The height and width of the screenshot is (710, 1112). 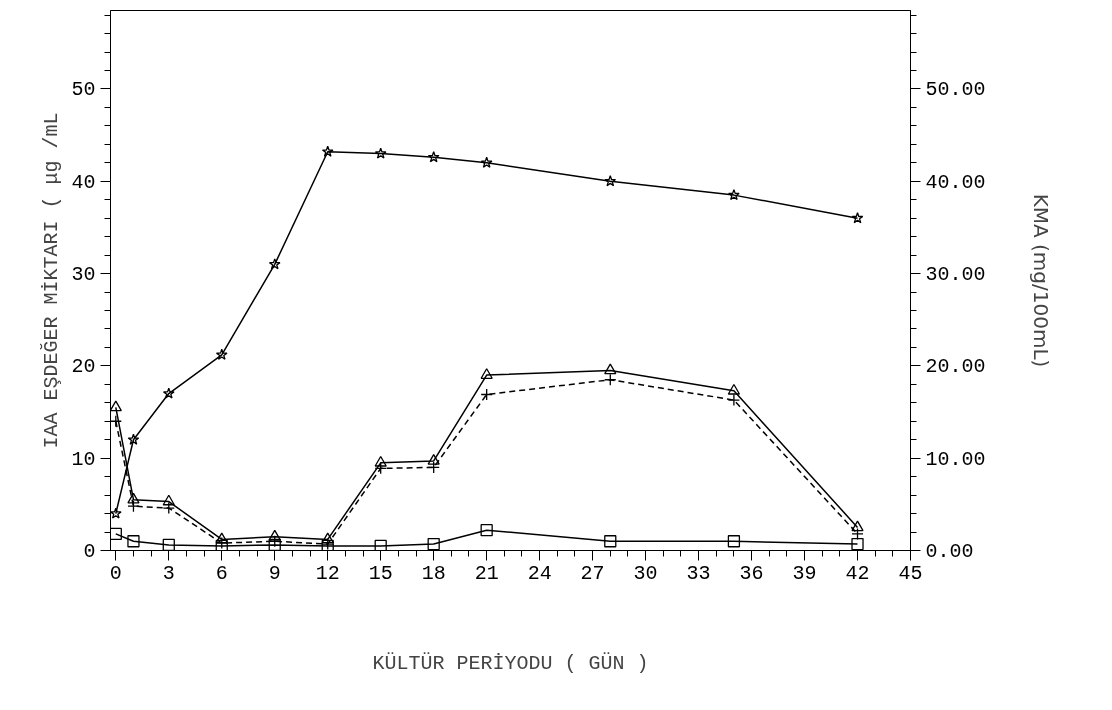 I want to click on y2-tick-label: 10.00, so click(x=955, y=459).